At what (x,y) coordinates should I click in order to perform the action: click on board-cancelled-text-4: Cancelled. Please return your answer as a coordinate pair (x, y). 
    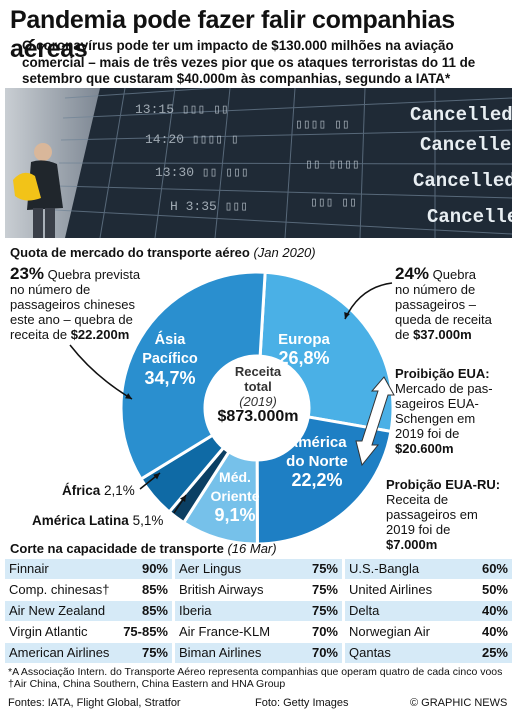
    Looking at the image, I should click on (469, 217).